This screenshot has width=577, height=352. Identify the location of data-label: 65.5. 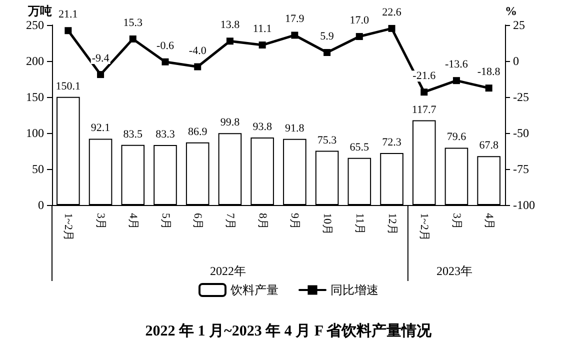
(360, 147).